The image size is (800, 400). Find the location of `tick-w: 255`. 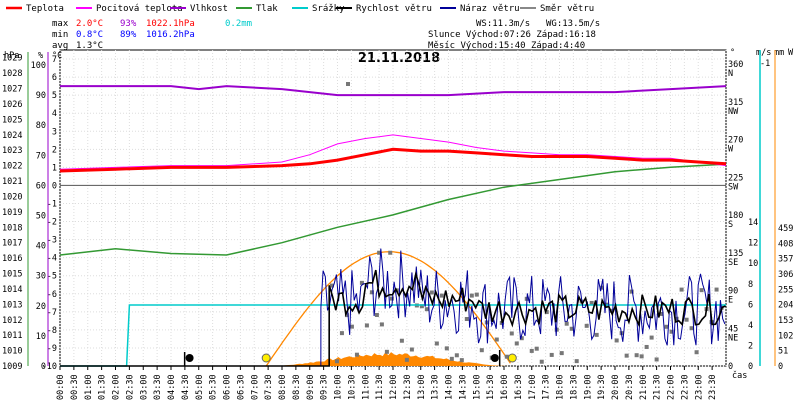

tick-w: 255 is located at coordinates (785, 290).